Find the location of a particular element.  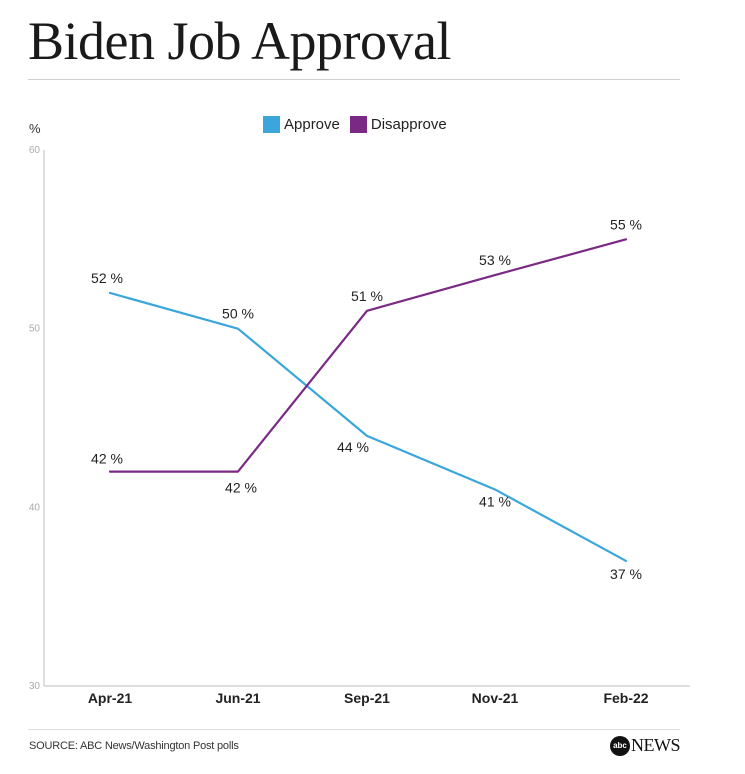

chart-title: Biden Job Approval is located at coordinates (239, 41).